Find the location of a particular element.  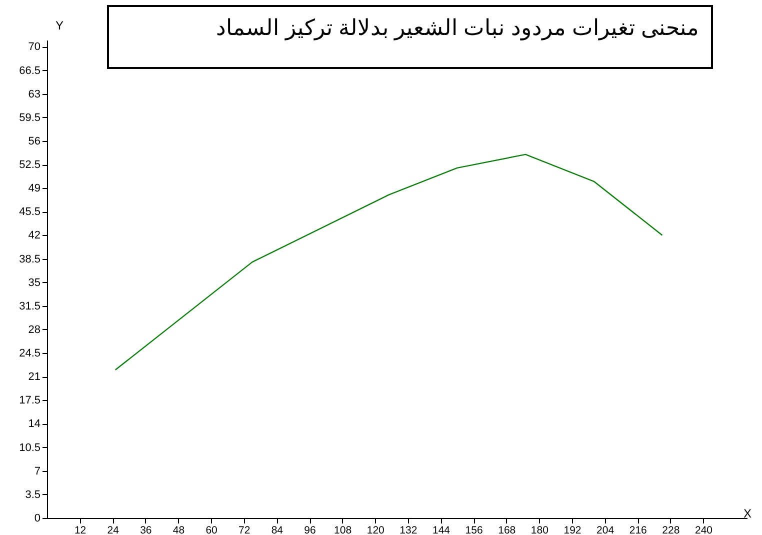

x-tick-label: 24 is located at coordinates (113, 529).